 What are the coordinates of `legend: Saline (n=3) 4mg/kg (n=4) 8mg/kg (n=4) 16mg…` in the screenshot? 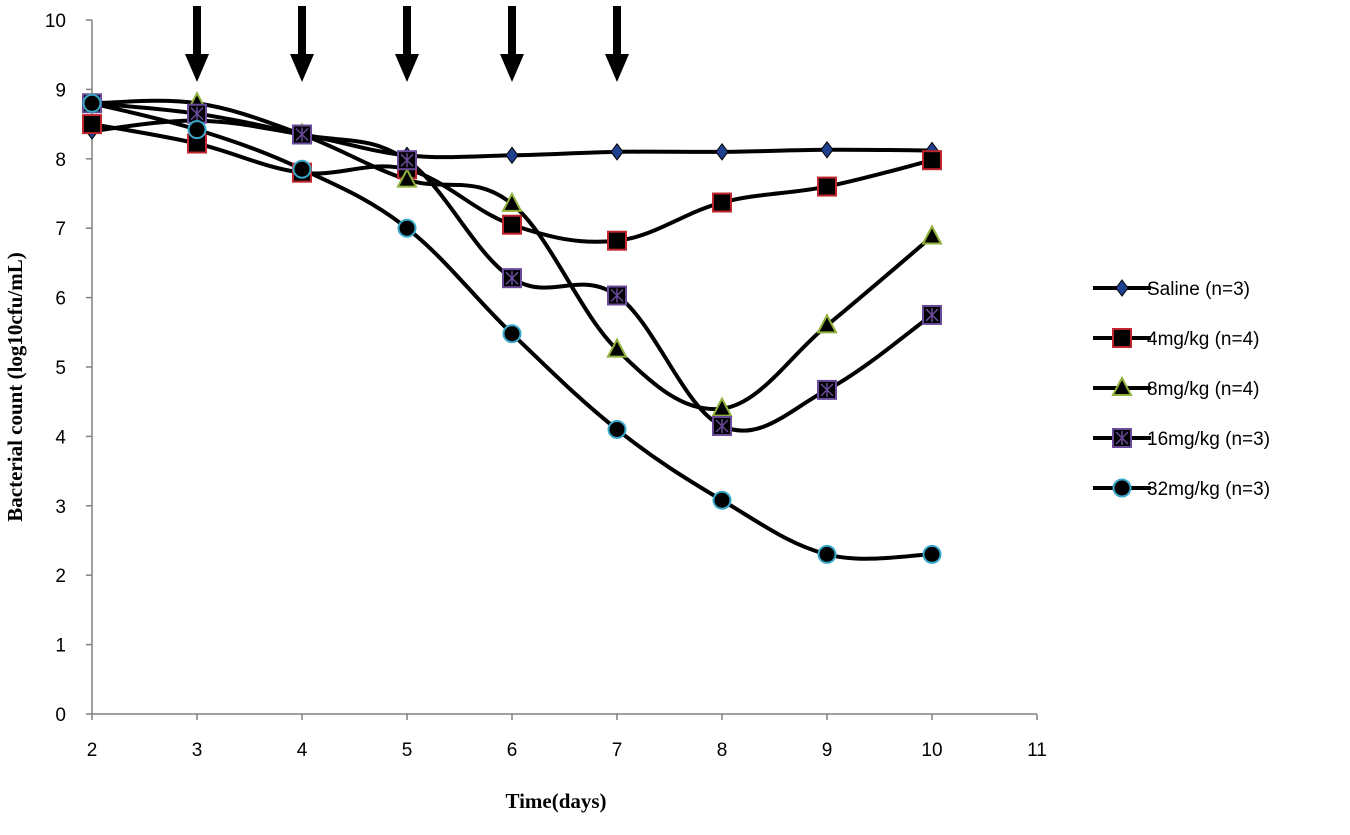 It's located at (1181, 389).